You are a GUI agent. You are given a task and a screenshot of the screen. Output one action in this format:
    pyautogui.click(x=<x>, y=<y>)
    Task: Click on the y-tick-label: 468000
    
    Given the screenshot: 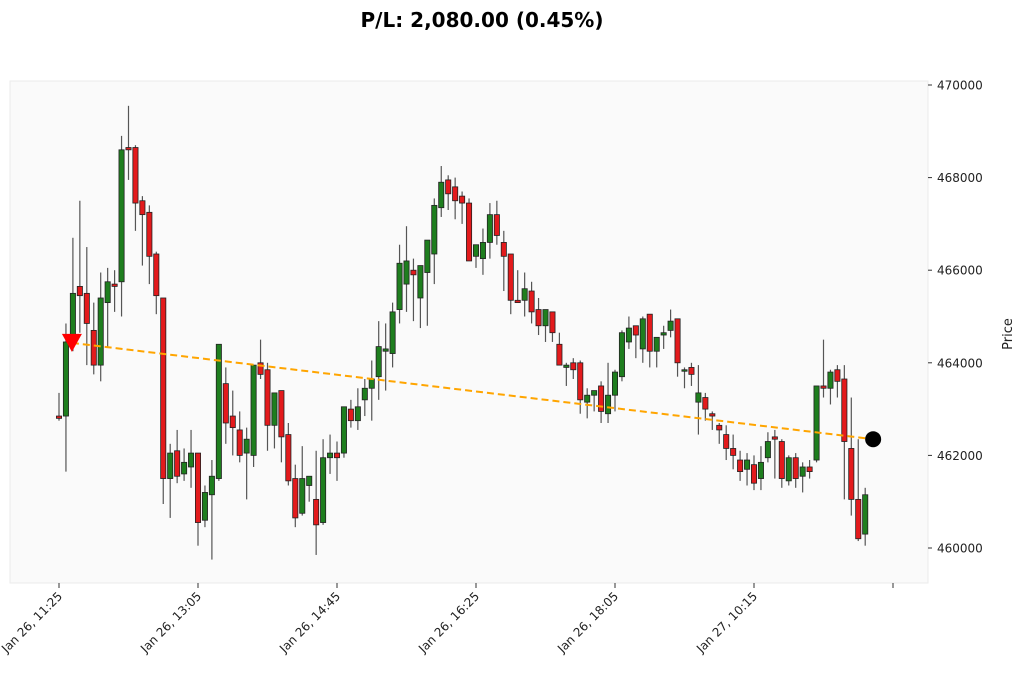 What is the action you would take?
    pyautogui.click(x=960, y=178)
    